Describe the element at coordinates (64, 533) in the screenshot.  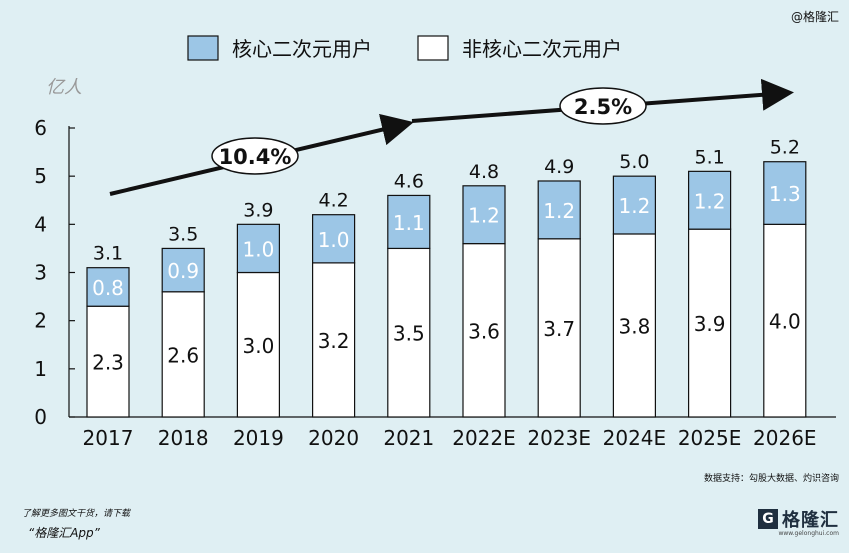
I see `app-name: “格隆汇App”` at that location.